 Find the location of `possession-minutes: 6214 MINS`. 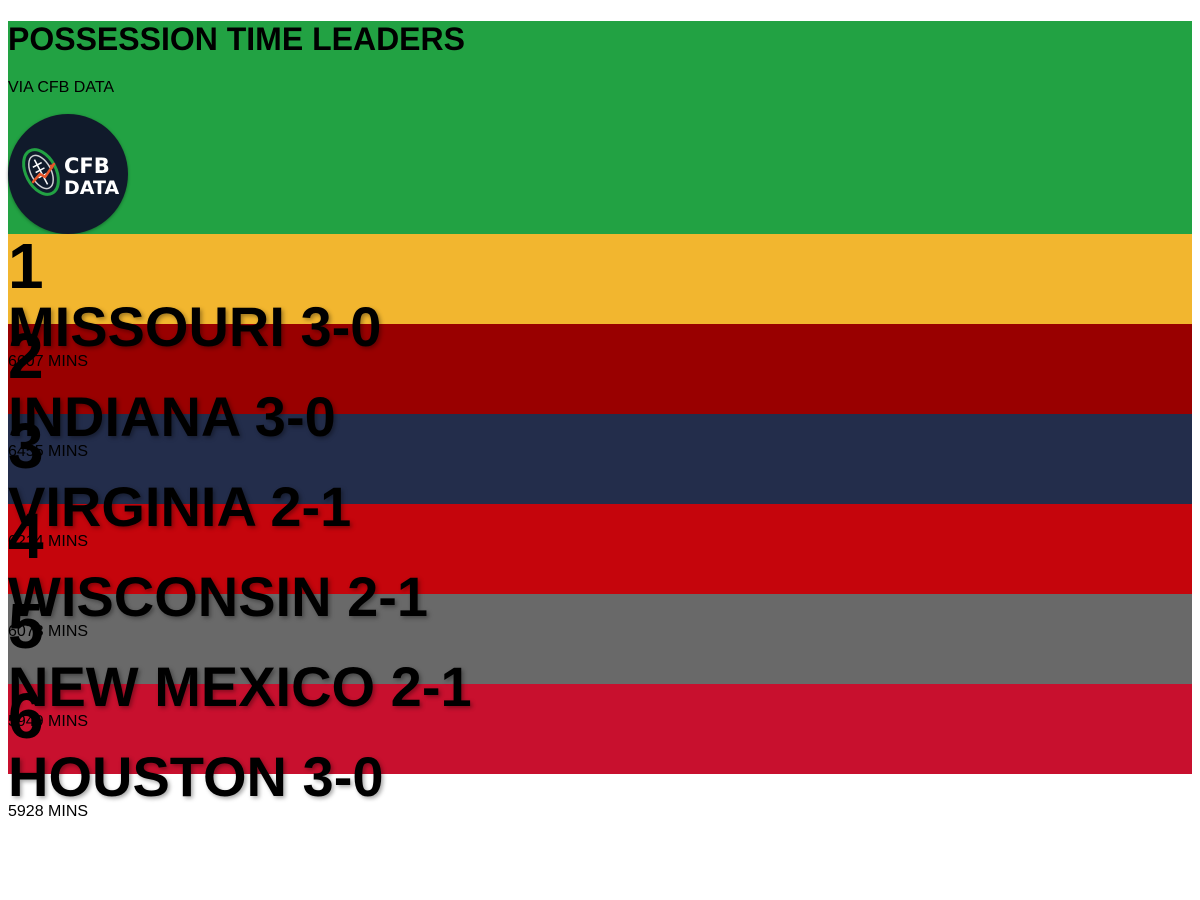

possession-minutes: 6214 MINS is located at coordinates (48, 541).